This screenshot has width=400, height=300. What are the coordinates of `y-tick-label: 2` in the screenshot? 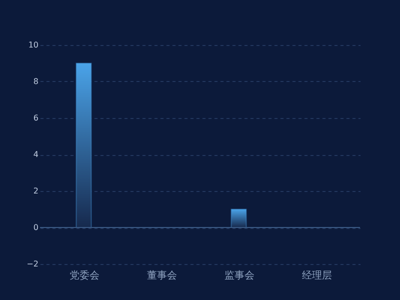 It's located at (35, 191).